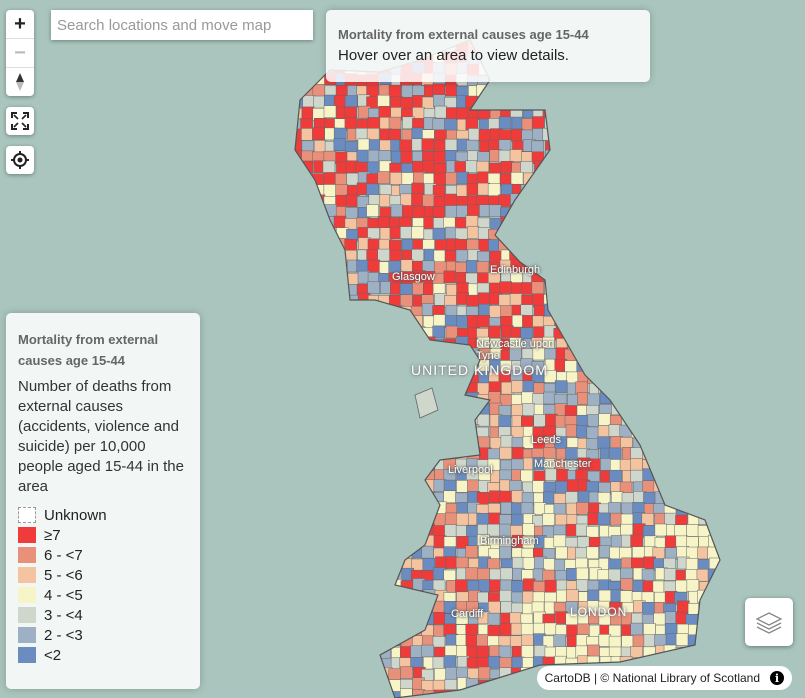 The width and height of the screenshot is (805, 698). I want to click on layers-button, so click(769, 622).